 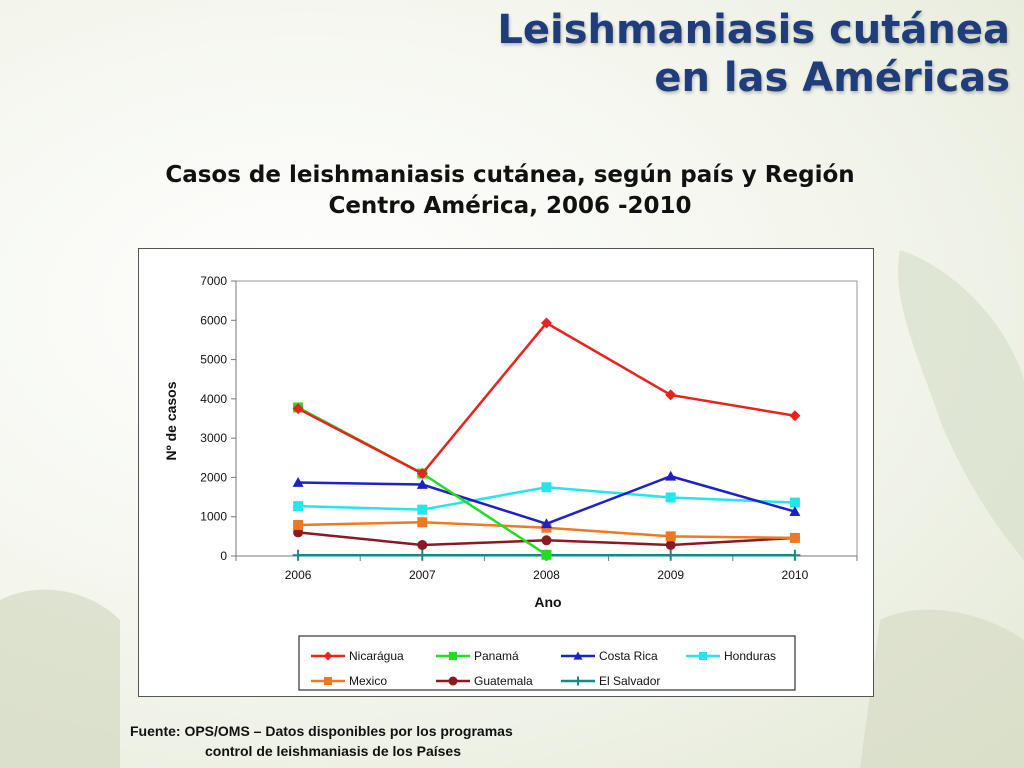 I want to click on legend-item: Costa Rica, so click(x=609, y=656).